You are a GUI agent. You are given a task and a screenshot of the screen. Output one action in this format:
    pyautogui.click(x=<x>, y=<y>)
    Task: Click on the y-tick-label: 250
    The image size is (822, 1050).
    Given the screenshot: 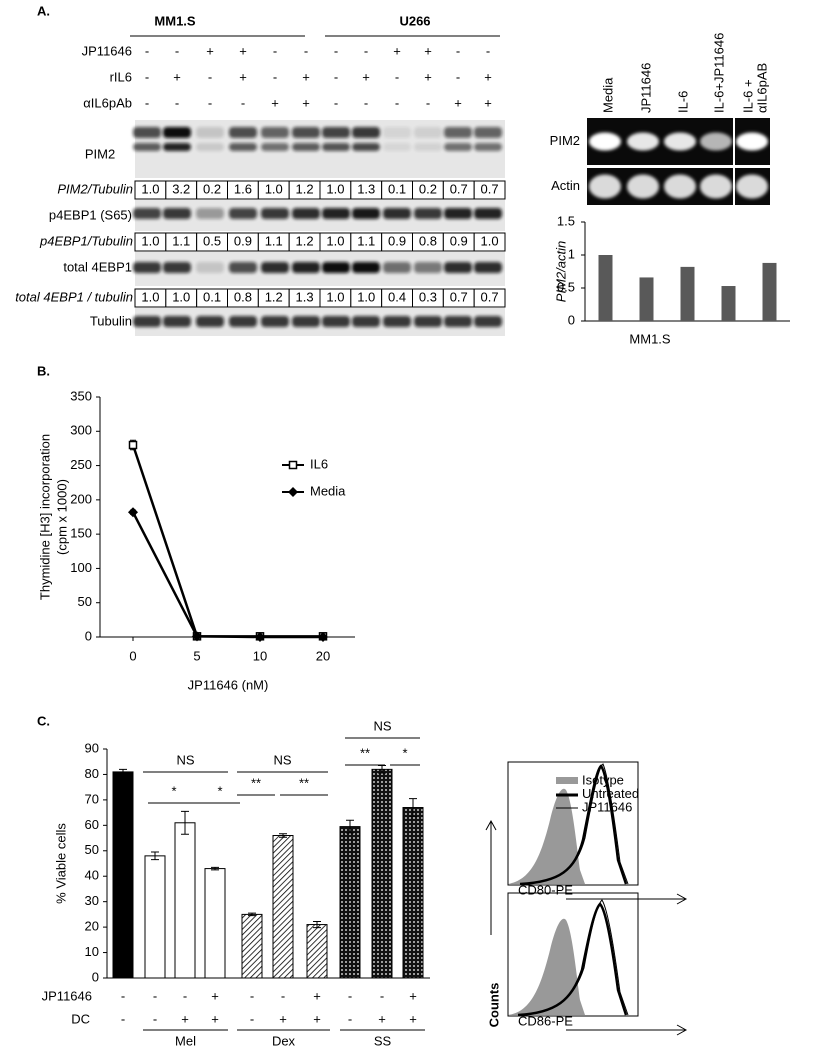 What is the action you would take?
    pyautogui.click(x=81, y=464)
    